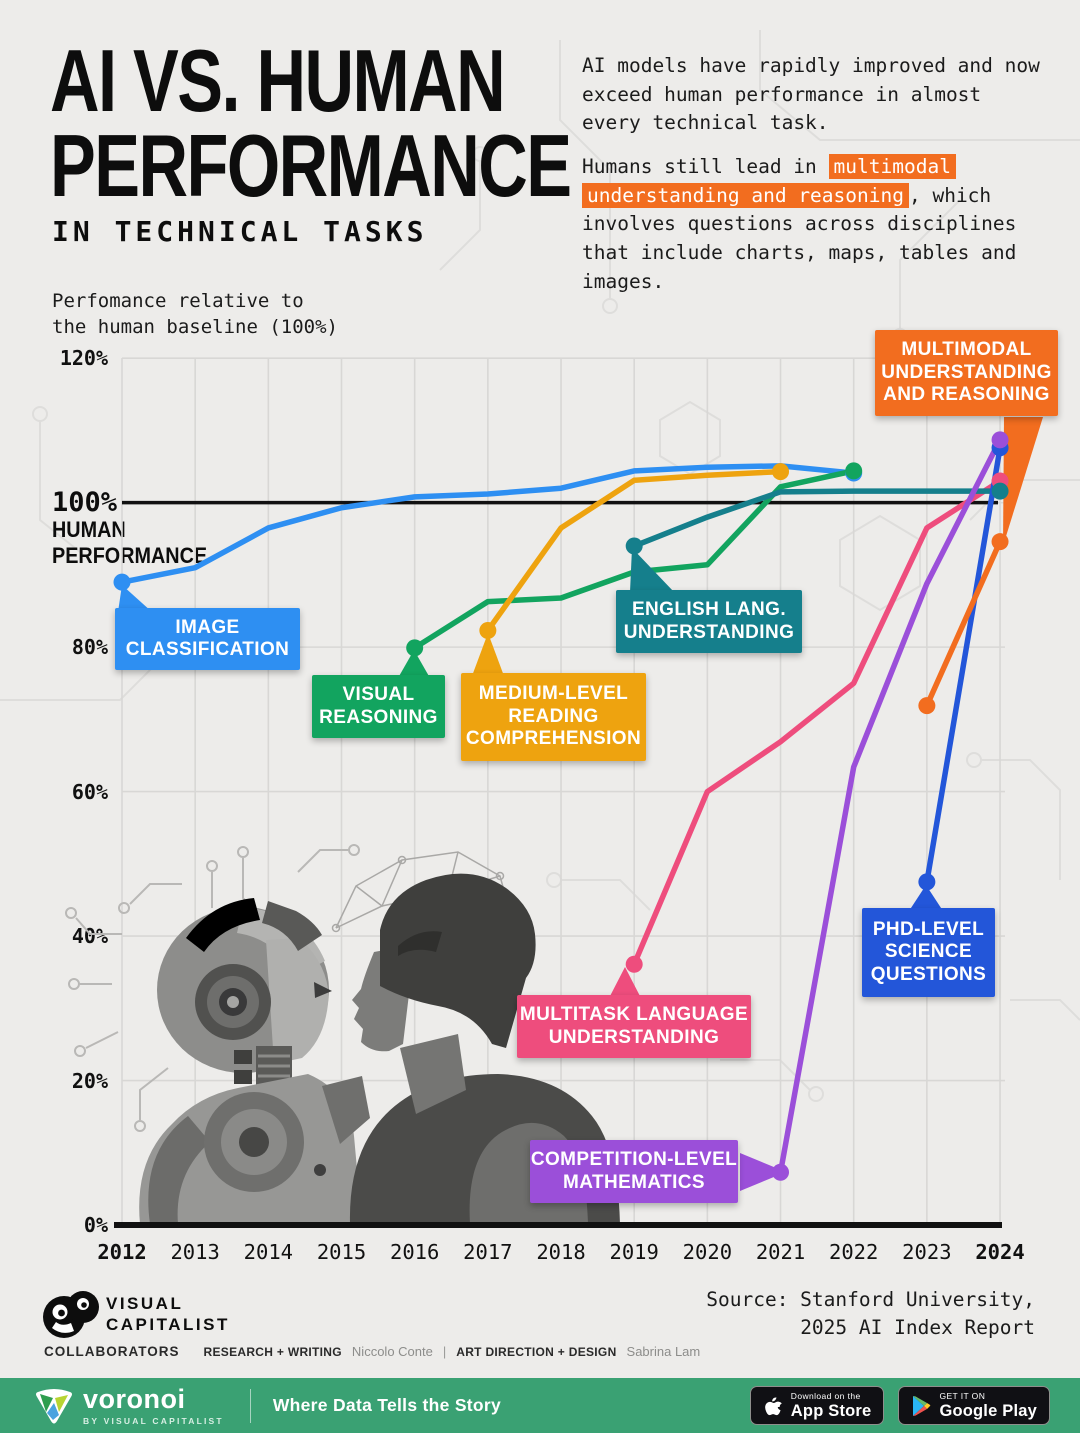  What do you see at coordinates (130, 527) in the screenshot?
I see `human-baseline-label: 100% HUMAN PERFORMANCE` at bounding box center [130, 527].